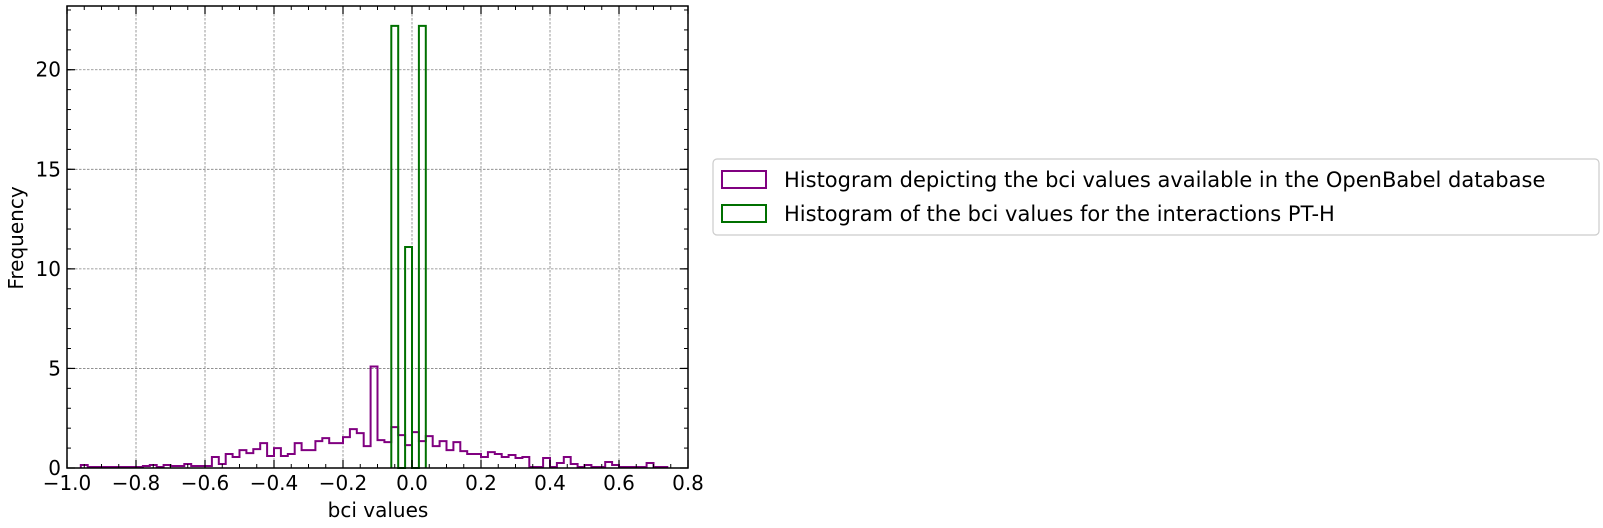  What do you see at coordinates (67, 483) in the screenshot?
I see `x-tick-label: −1.0` at bounding box center [67, 483].